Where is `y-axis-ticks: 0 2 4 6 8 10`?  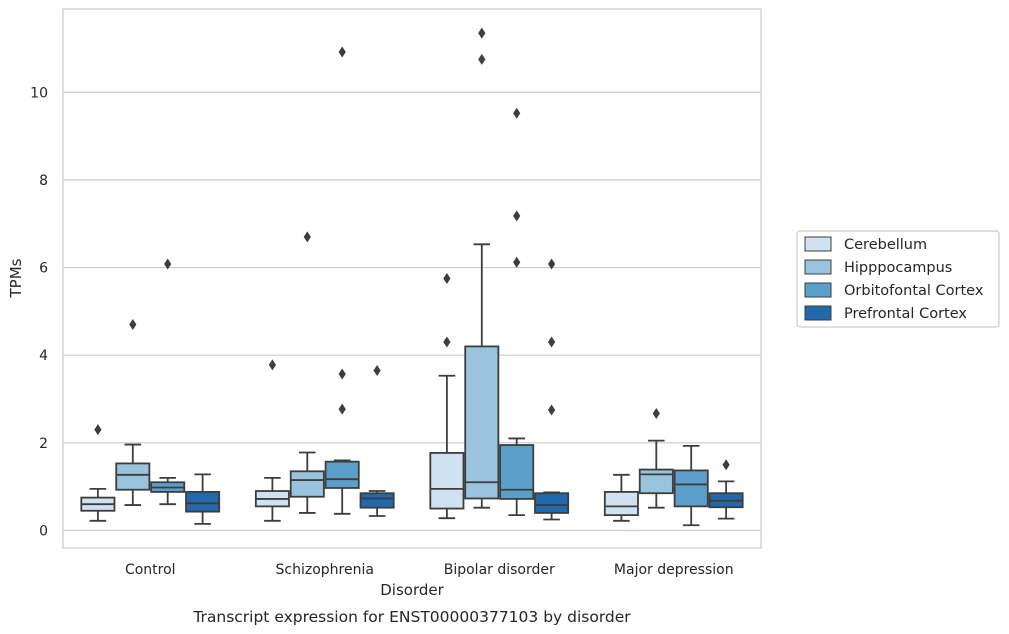 y-axis-ticks: 0 2 4 6 8 10 is located at coordinates (39, 312).